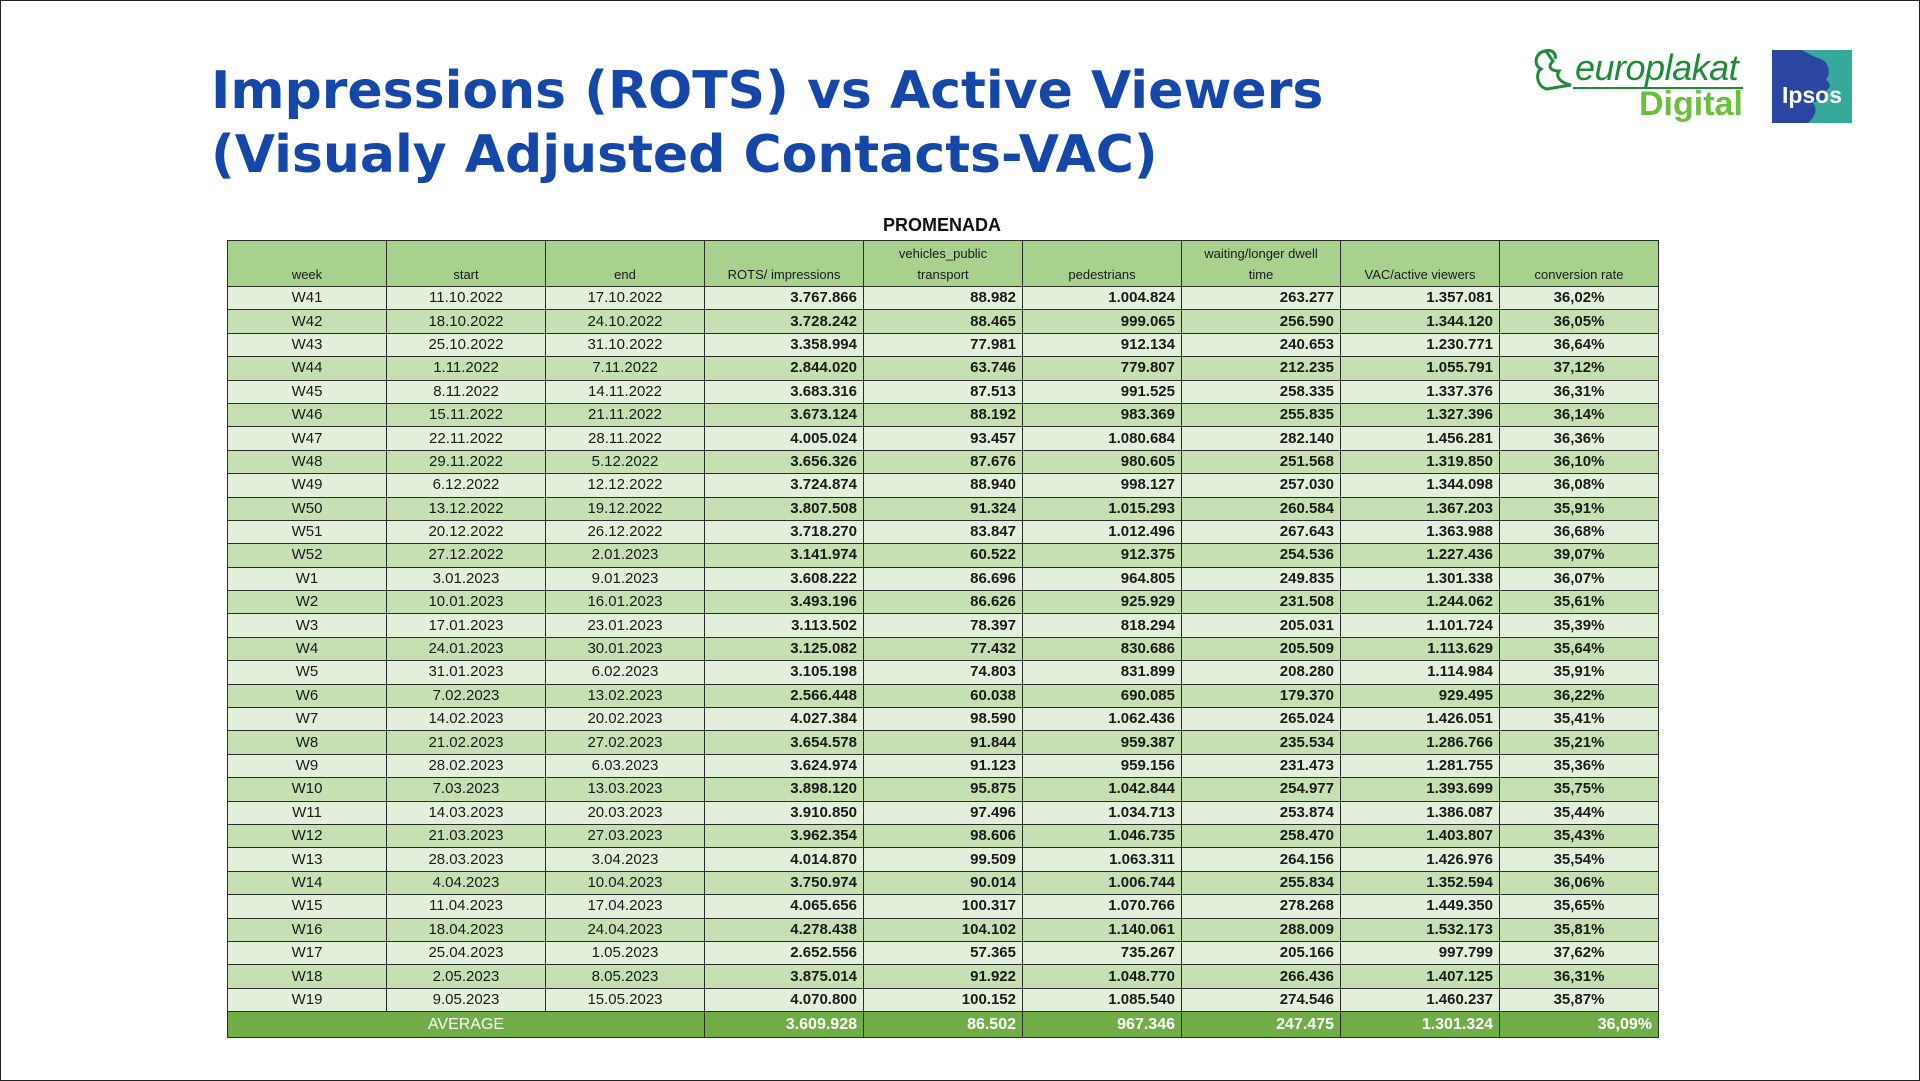 The height and width of the screenshot is (1081, 1920). Describe the element at coordinates (1420, 415) in the screenshot. I see `cell-vac-active-viewers: 1.327.396` at that location.